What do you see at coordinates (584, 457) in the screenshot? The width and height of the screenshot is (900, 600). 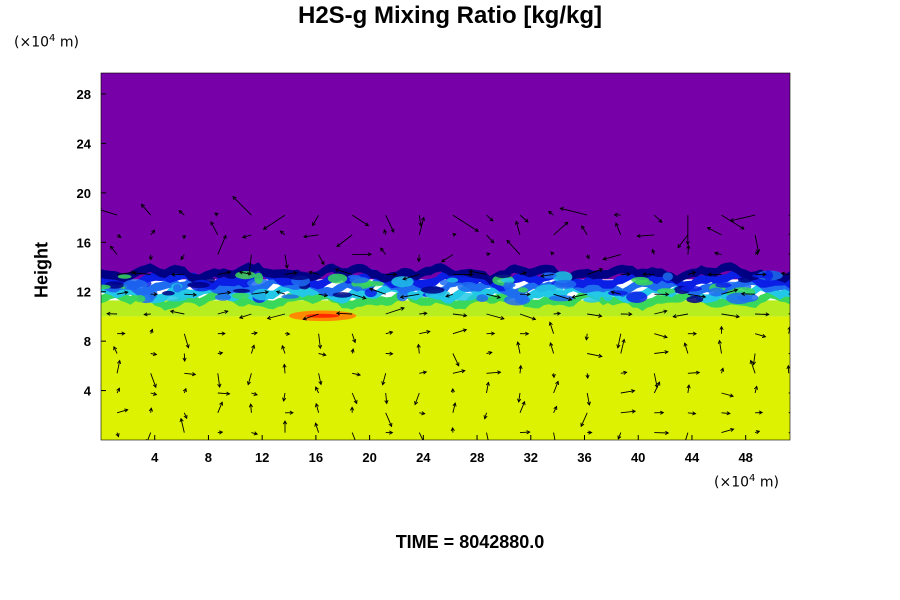 I see `x-tick-label: 36` at bounding box center [584, 457].